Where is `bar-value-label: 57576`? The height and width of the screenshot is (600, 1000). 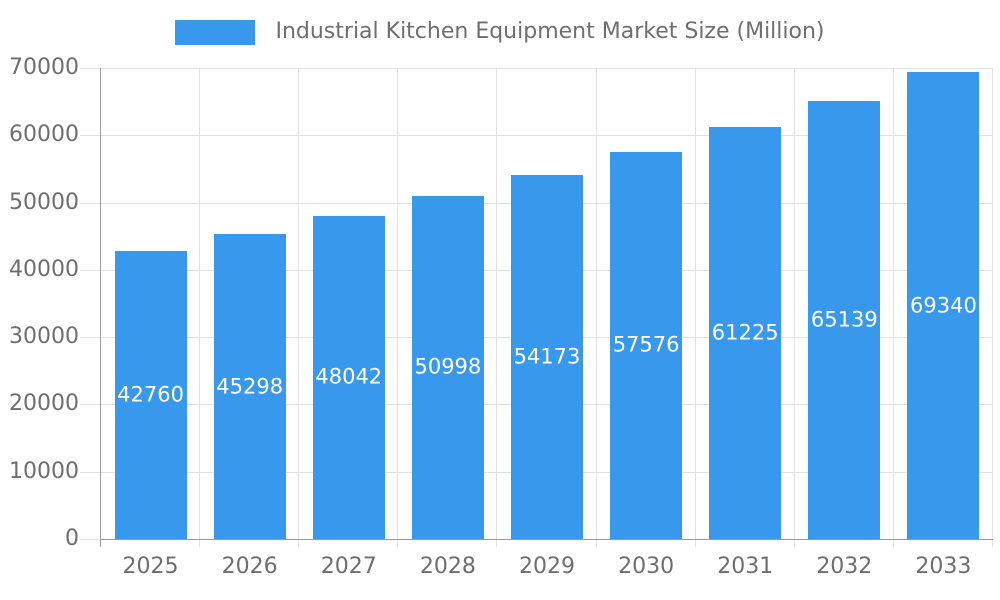
bar-value-label: 57576 is located at coordinates (646, 344).